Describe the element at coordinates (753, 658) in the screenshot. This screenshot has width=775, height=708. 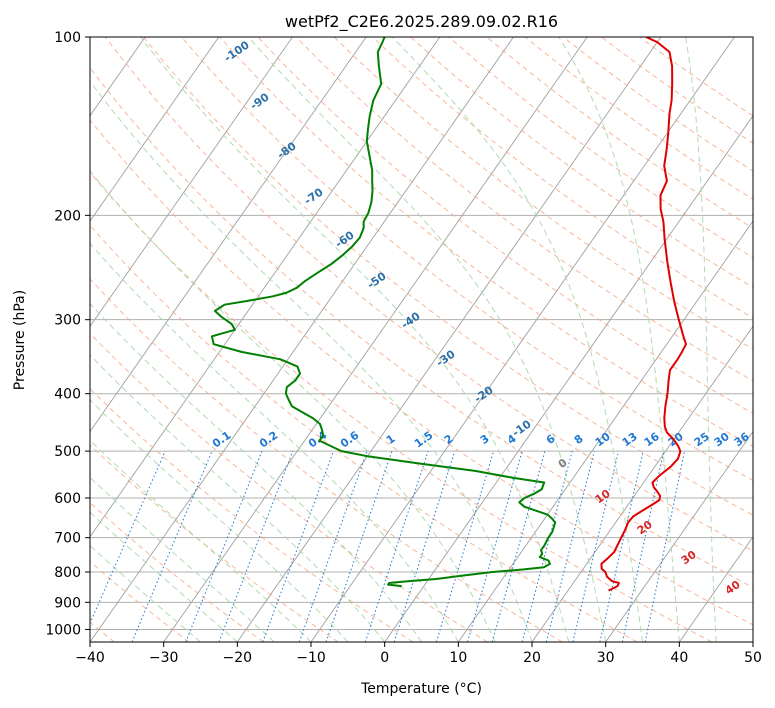
I see `x-tick-label: 50` at that location.